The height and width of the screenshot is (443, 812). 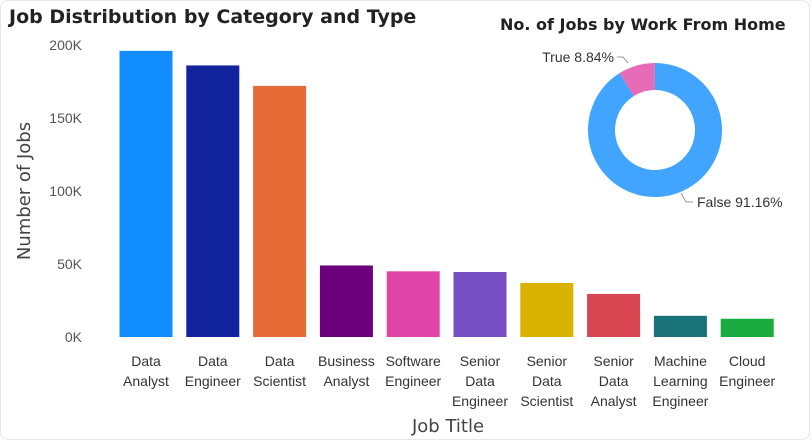 What do you see at coordinates (213, 17) in the screenshot?
I see `chart-title: Job Distribution by Category and Type` at bounding box center [213, 17].